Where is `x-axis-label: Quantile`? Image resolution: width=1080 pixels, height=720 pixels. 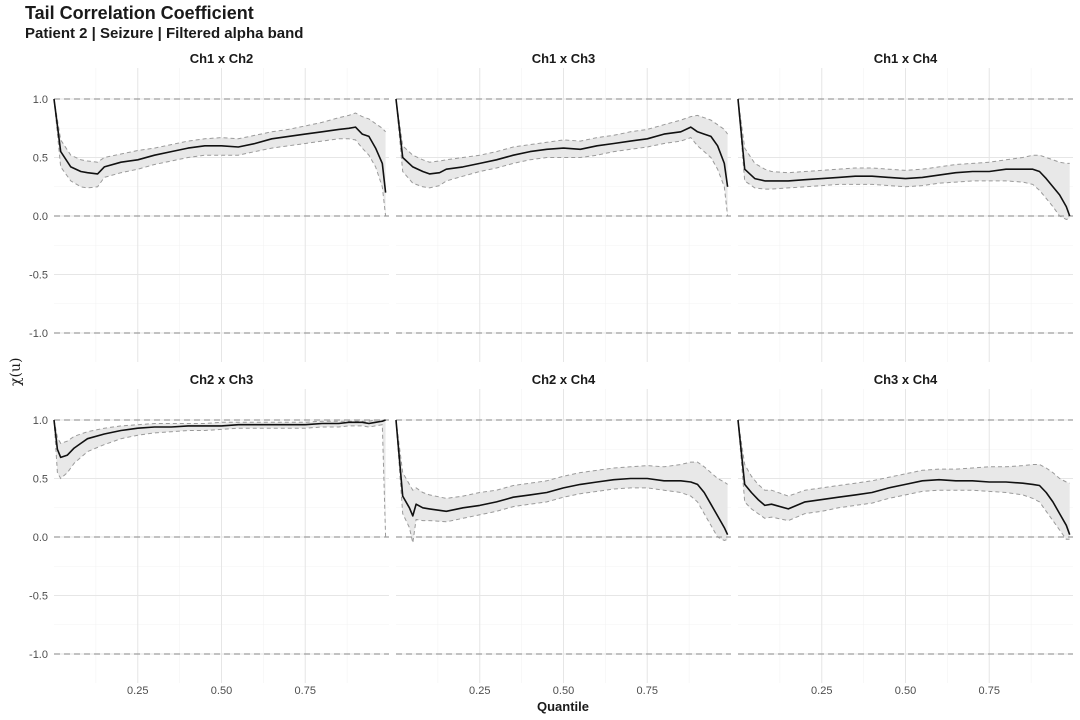 x-axis-label: Quantile is located at coordinates (562, 706).